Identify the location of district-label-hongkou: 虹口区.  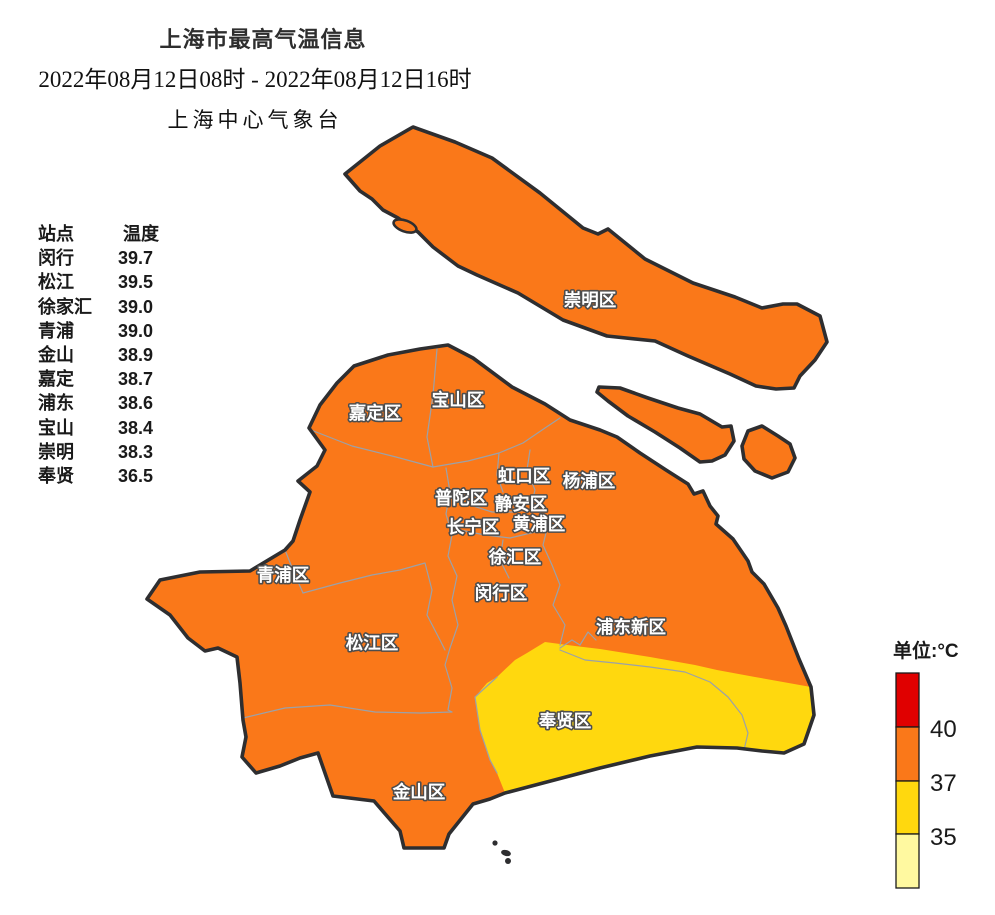
(524, 476).